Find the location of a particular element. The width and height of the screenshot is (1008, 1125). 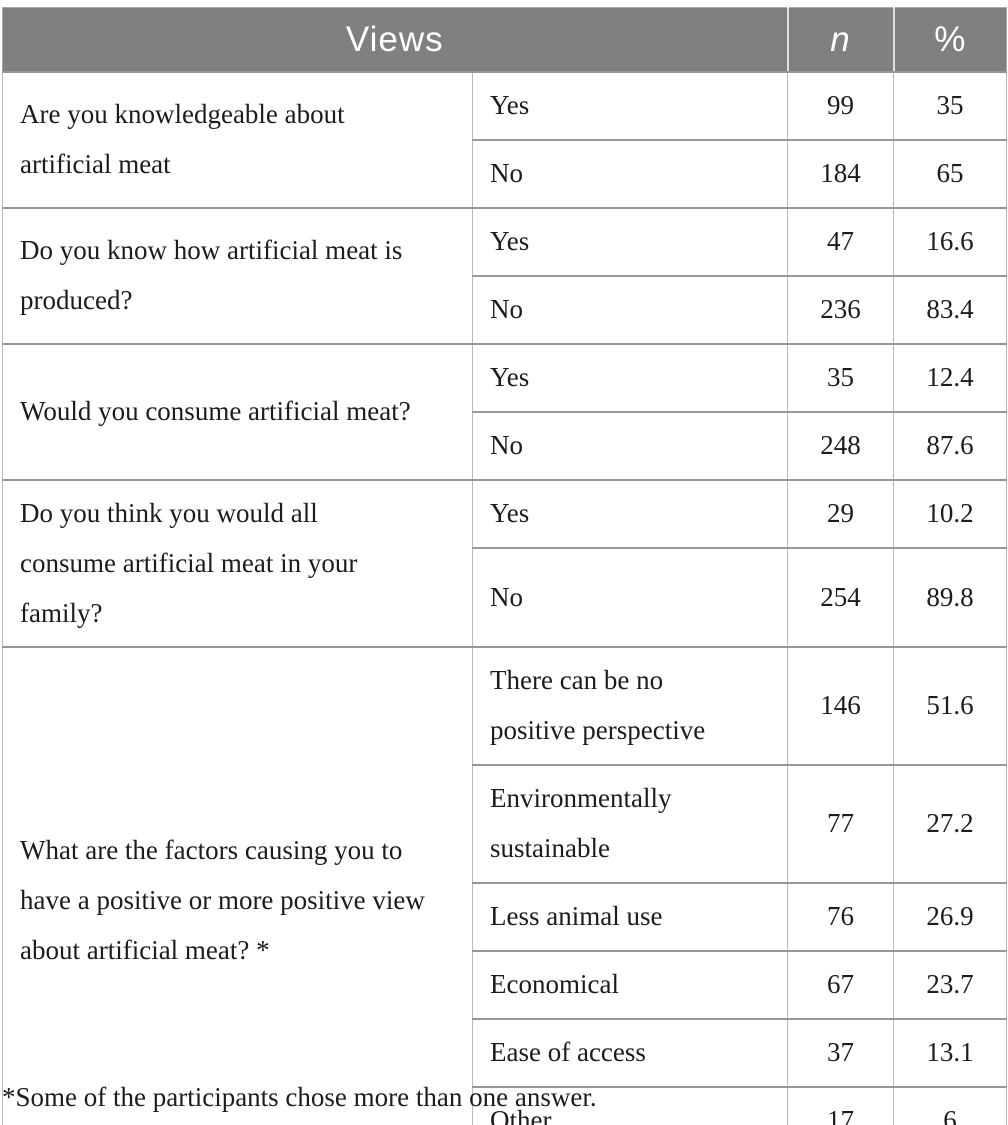

percent-cell: 23.7 is located at coordinates (950, 985).